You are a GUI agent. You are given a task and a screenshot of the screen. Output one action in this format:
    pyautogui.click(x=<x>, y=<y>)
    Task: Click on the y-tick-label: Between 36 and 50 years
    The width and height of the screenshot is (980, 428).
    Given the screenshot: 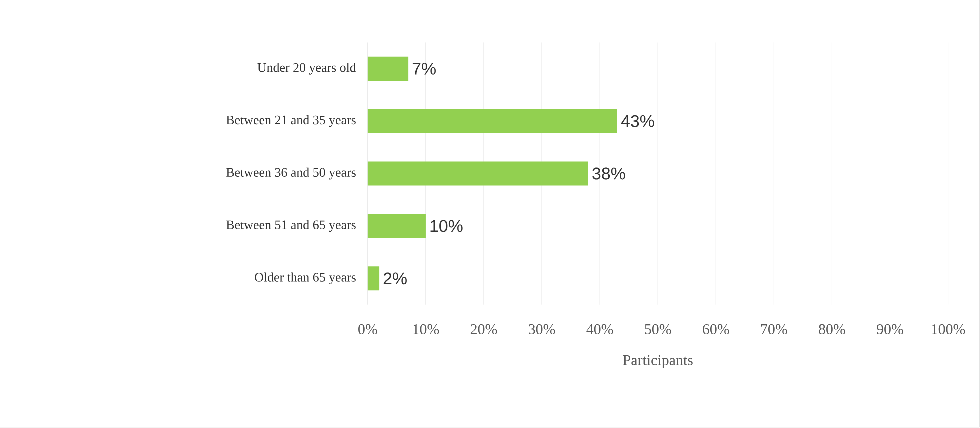 What is the action you would take?
    pyautogui.click(x=291, y=174)
    